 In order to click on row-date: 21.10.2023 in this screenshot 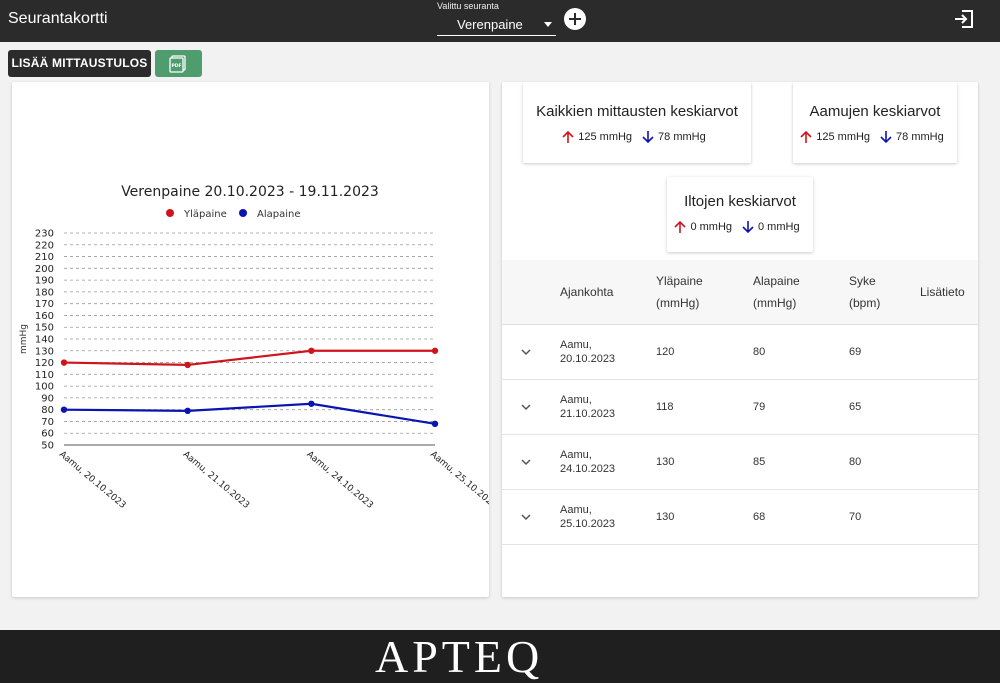, I will do `click(588, 414)`.